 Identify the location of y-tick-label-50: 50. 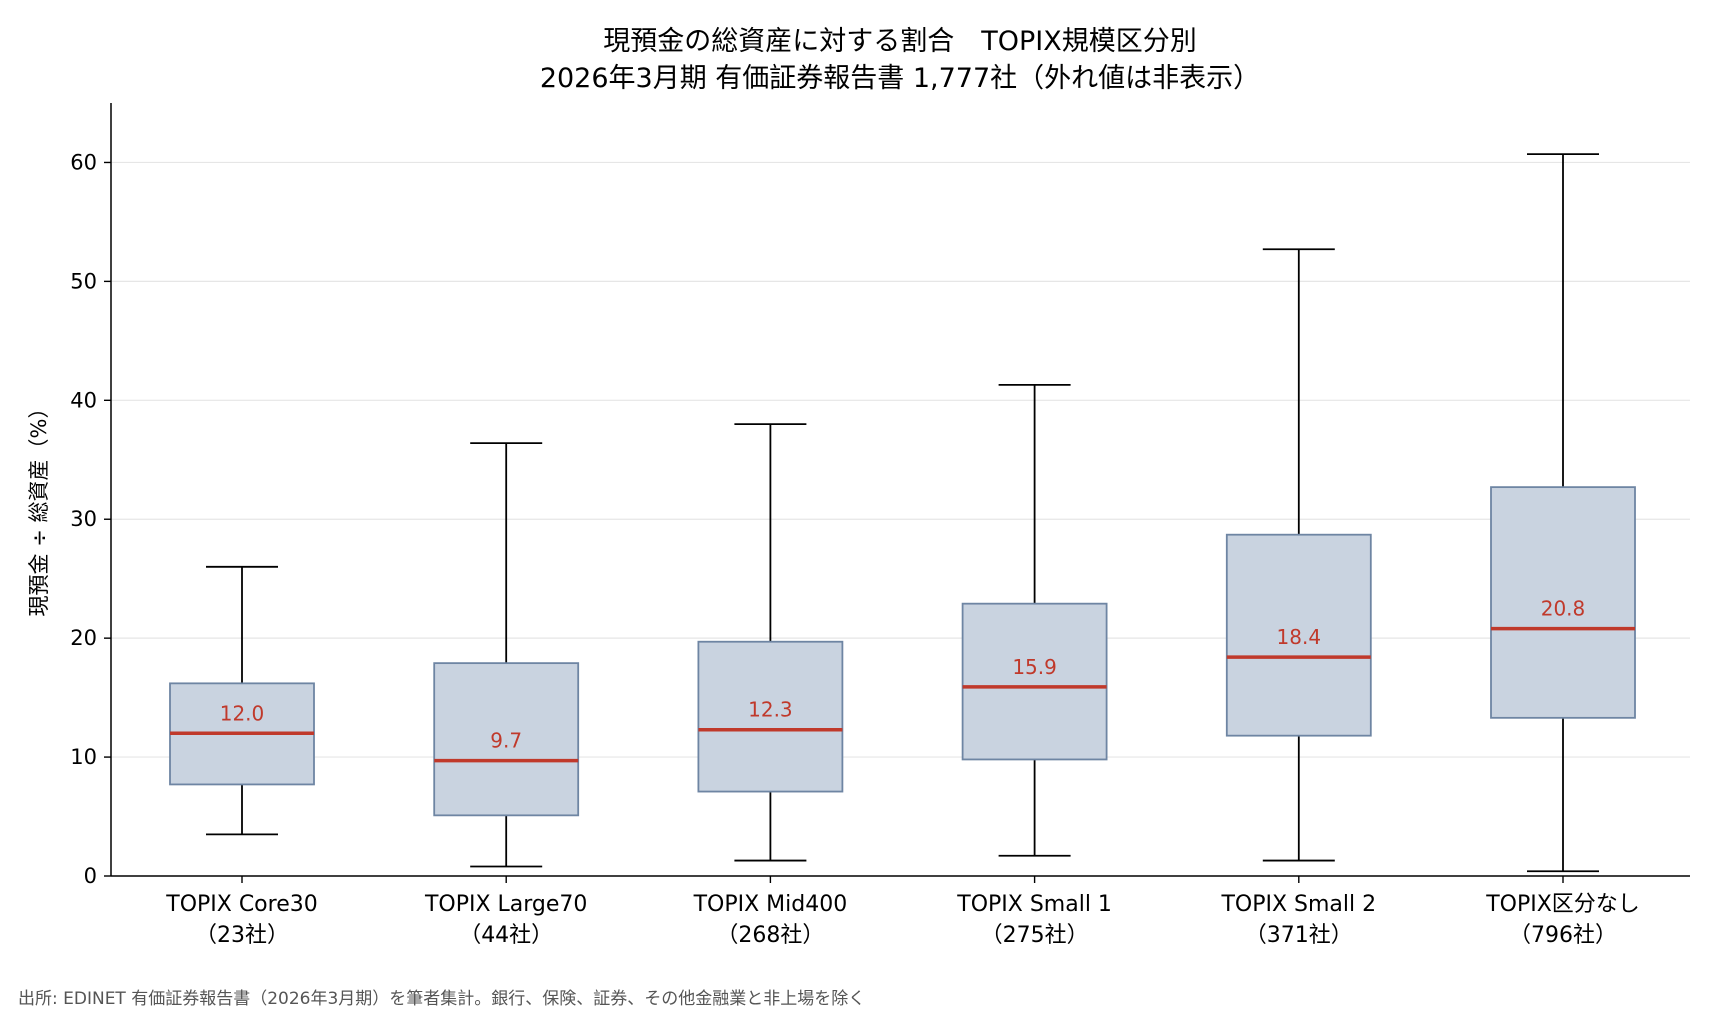
(83, 281).